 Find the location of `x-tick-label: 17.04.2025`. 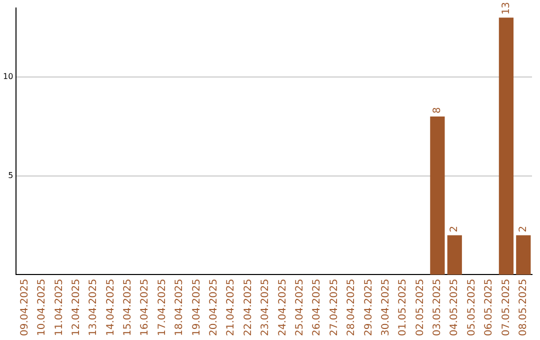

x-tick-label: 17.04.2025 is located at coordinates (162, 307).